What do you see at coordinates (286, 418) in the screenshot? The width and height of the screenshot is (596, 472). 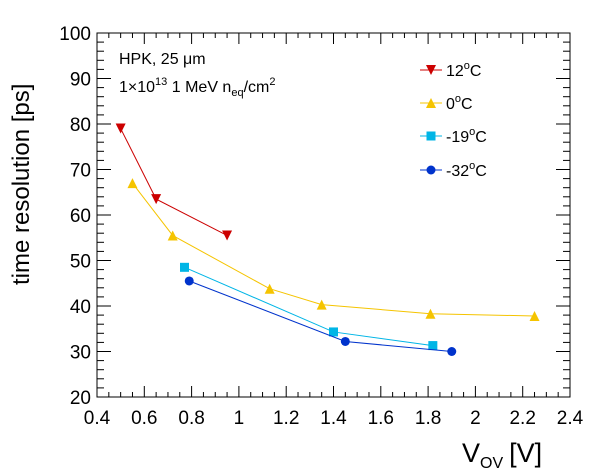 I see `x-tick-label: 1.2` at bounding box center [286, 418].